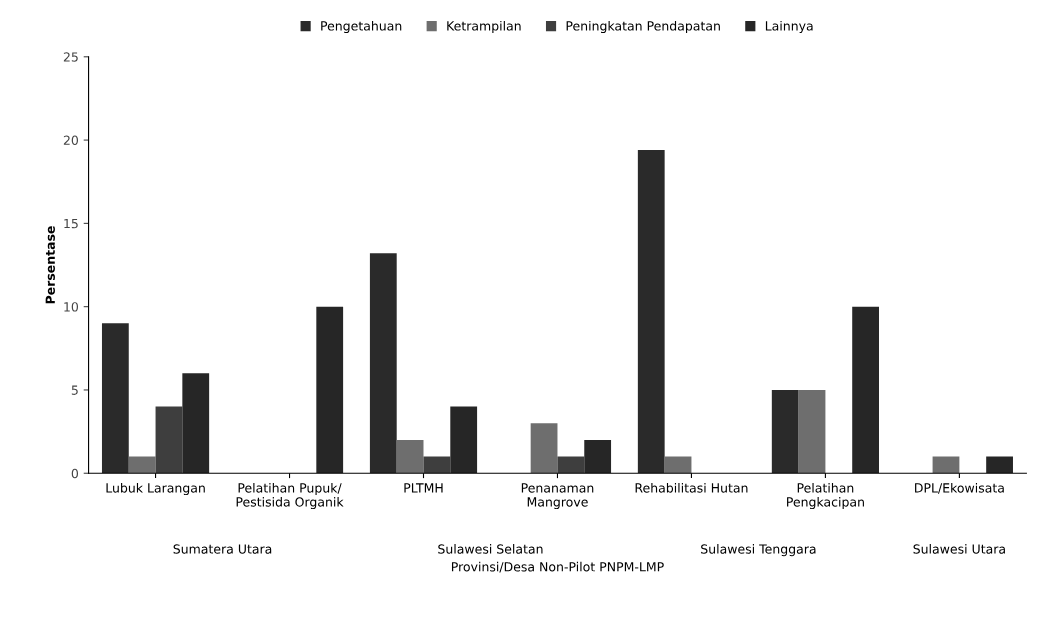  I want to click on y-tick-label: 10, so click(71, 307).